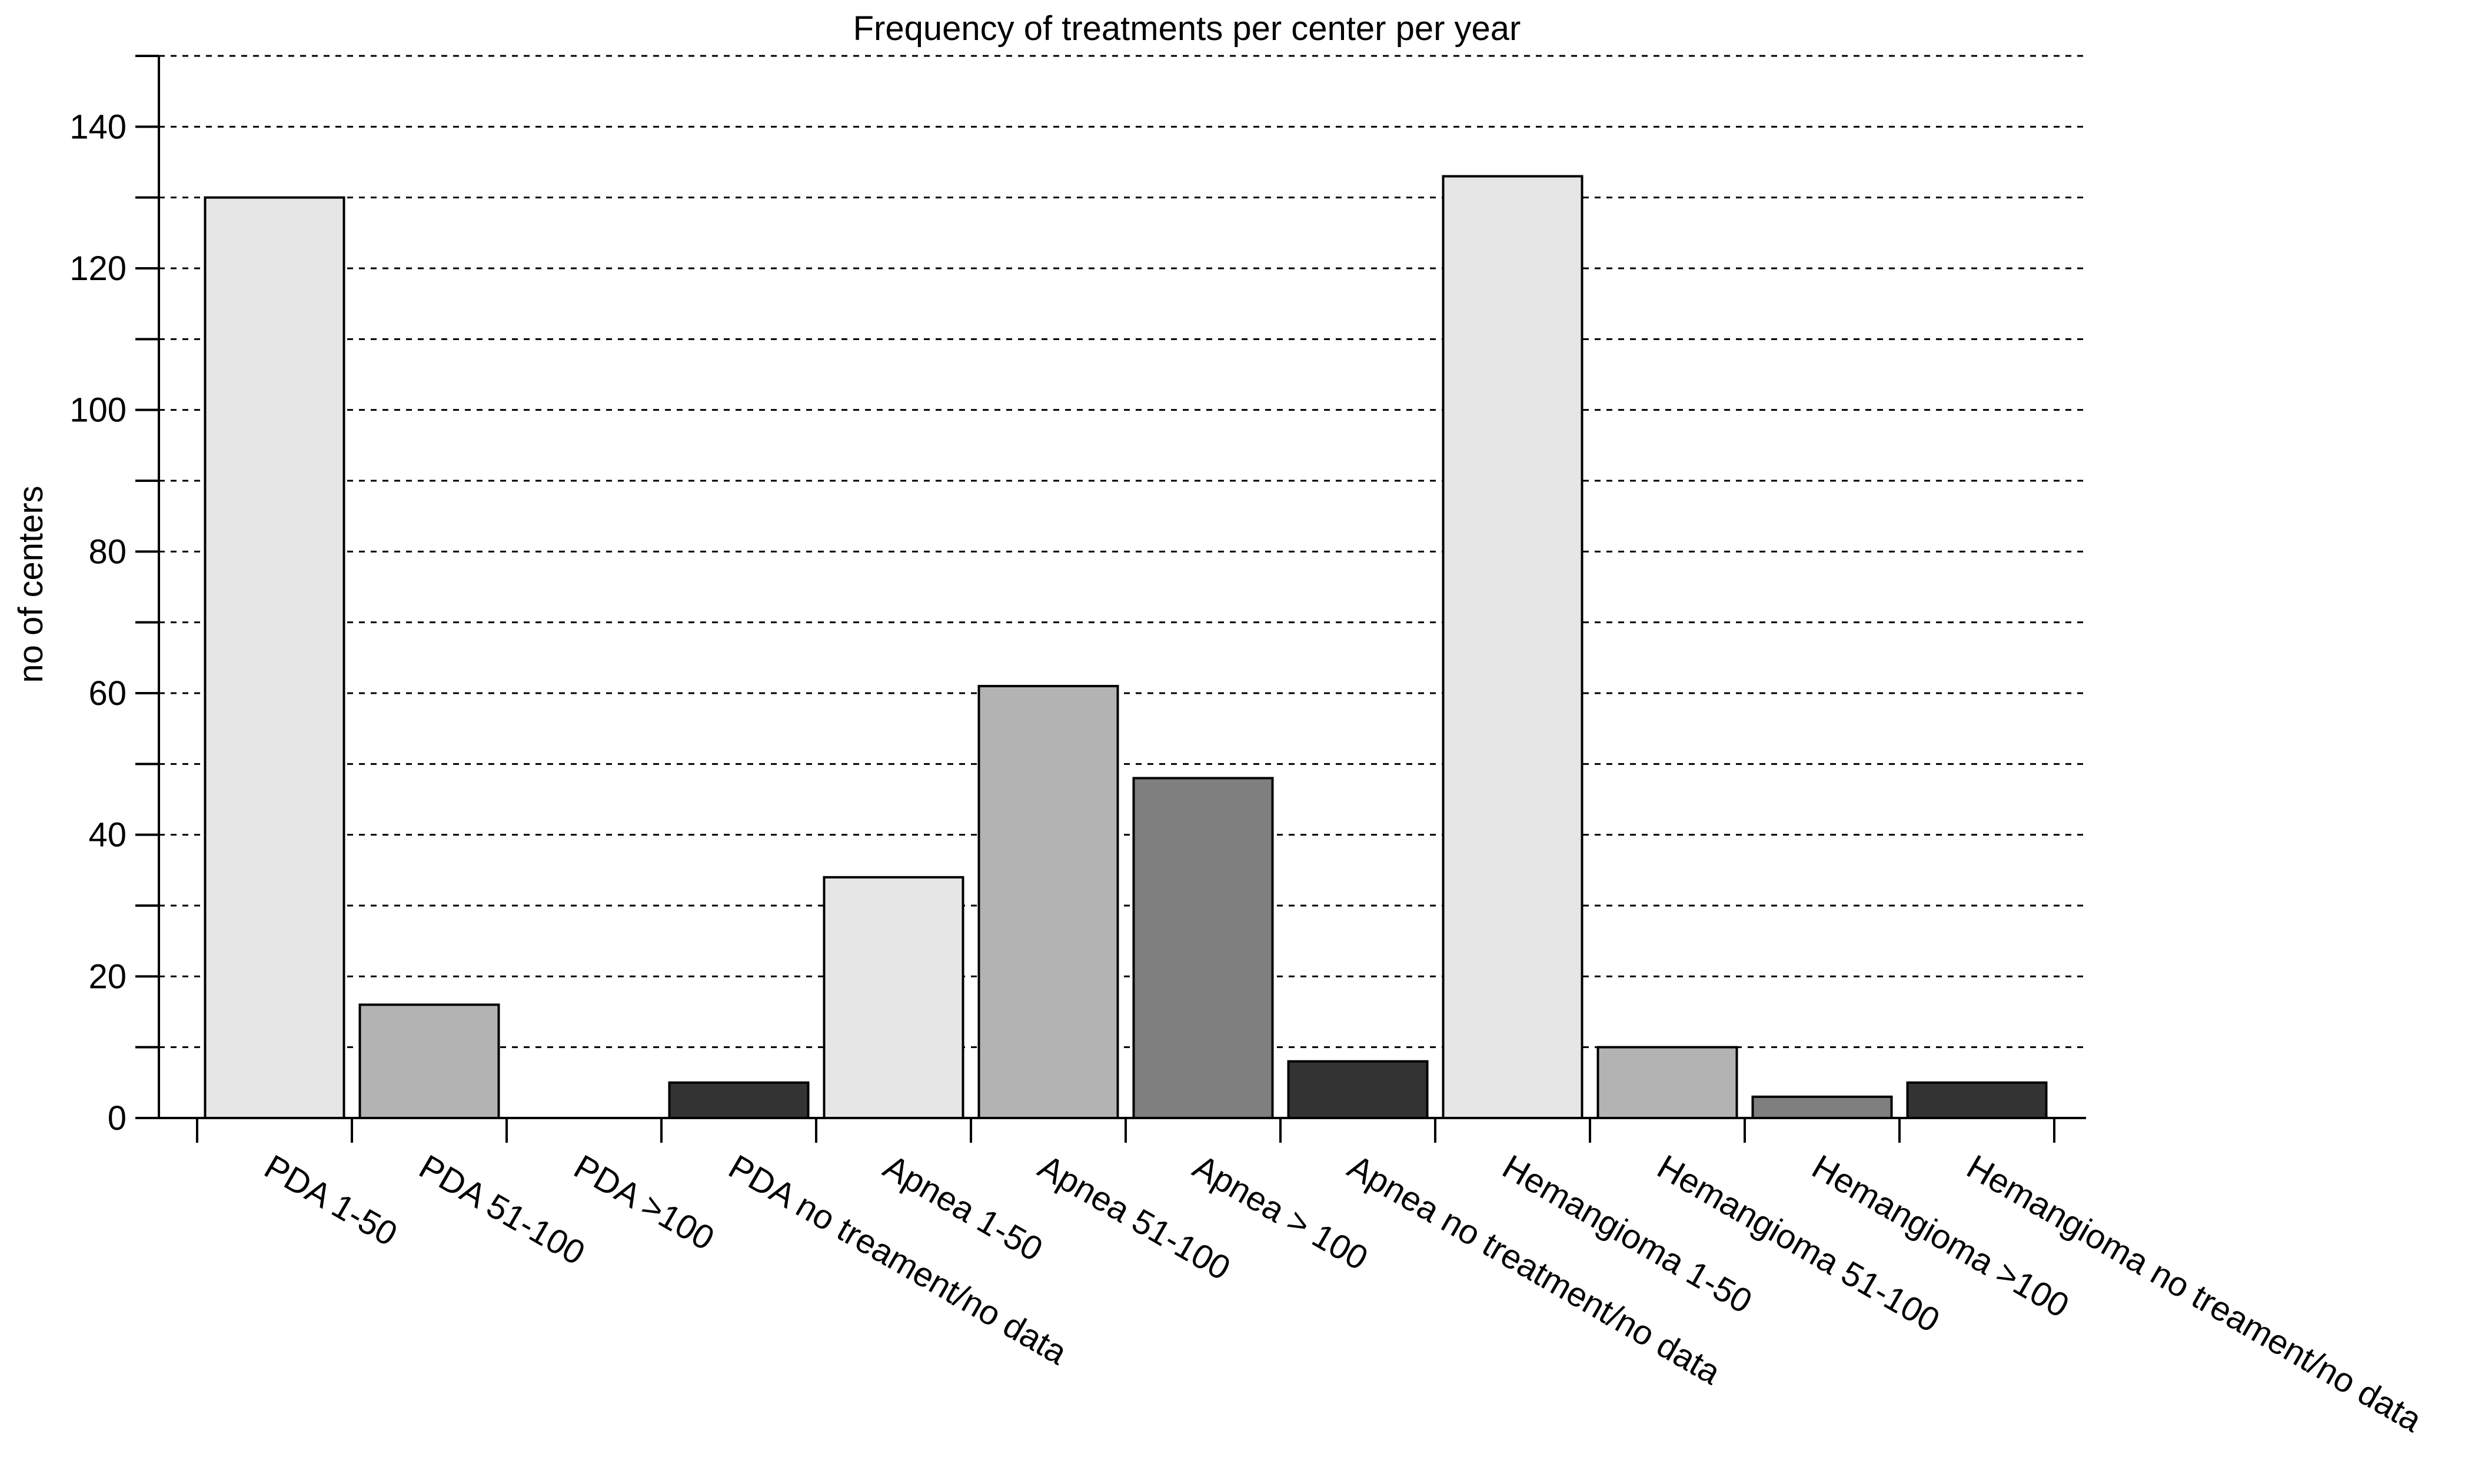  I want to click on y-tick-label: 20, so click(108, 976).